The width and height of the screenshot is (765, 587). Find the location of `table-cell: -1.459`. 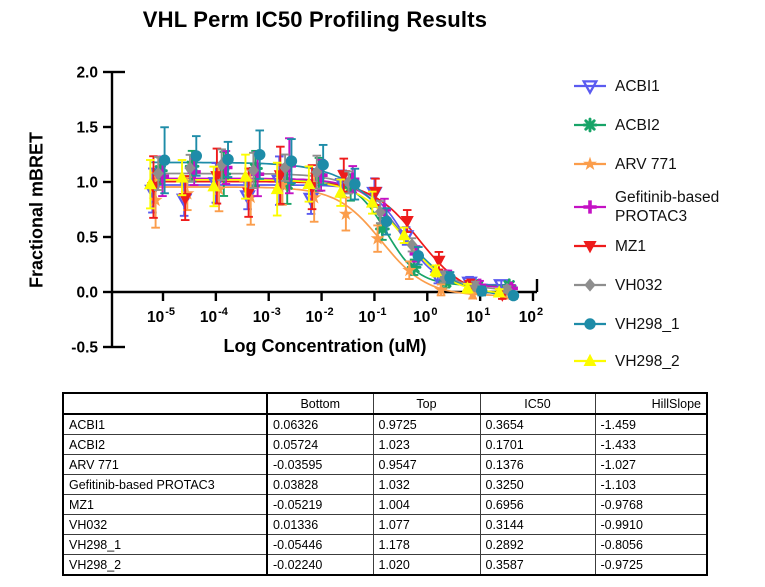

table-cell: -1.459 is located at coordinates (651, 424).